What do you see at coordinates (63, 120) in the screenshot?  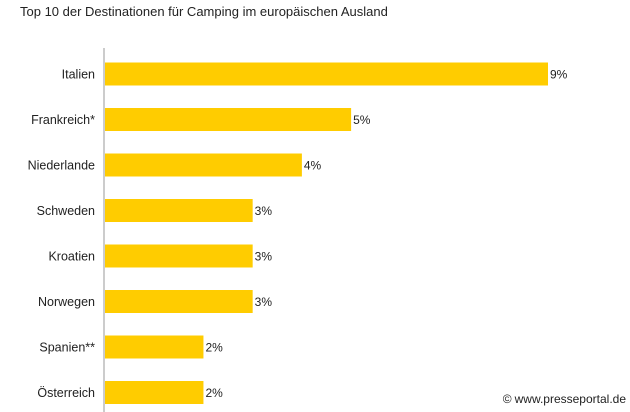 I see `category-label: Frankreich*` at bounding box center [63, 120].